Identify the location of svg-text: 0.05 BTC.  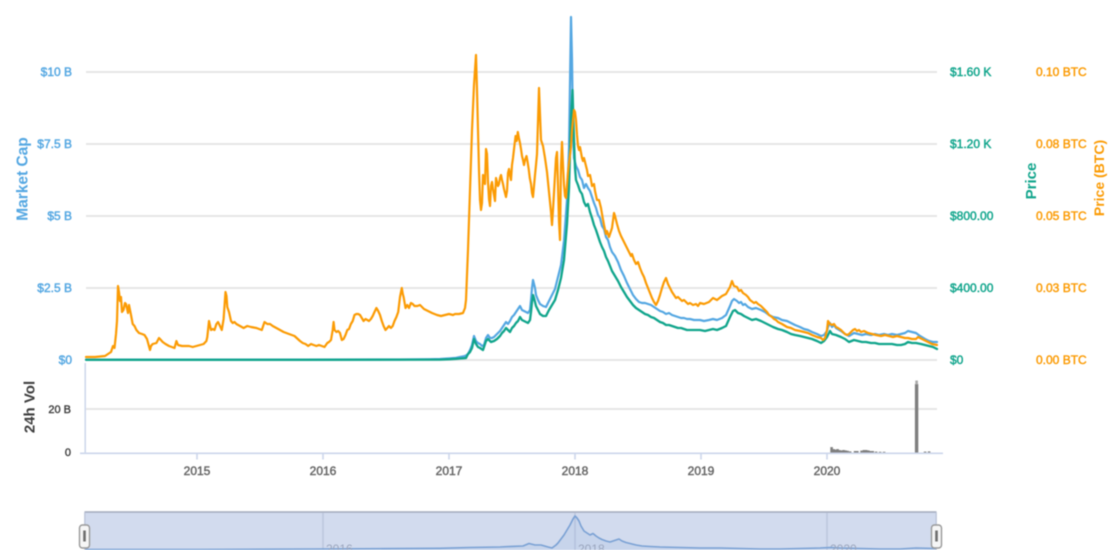
(1061, 216).